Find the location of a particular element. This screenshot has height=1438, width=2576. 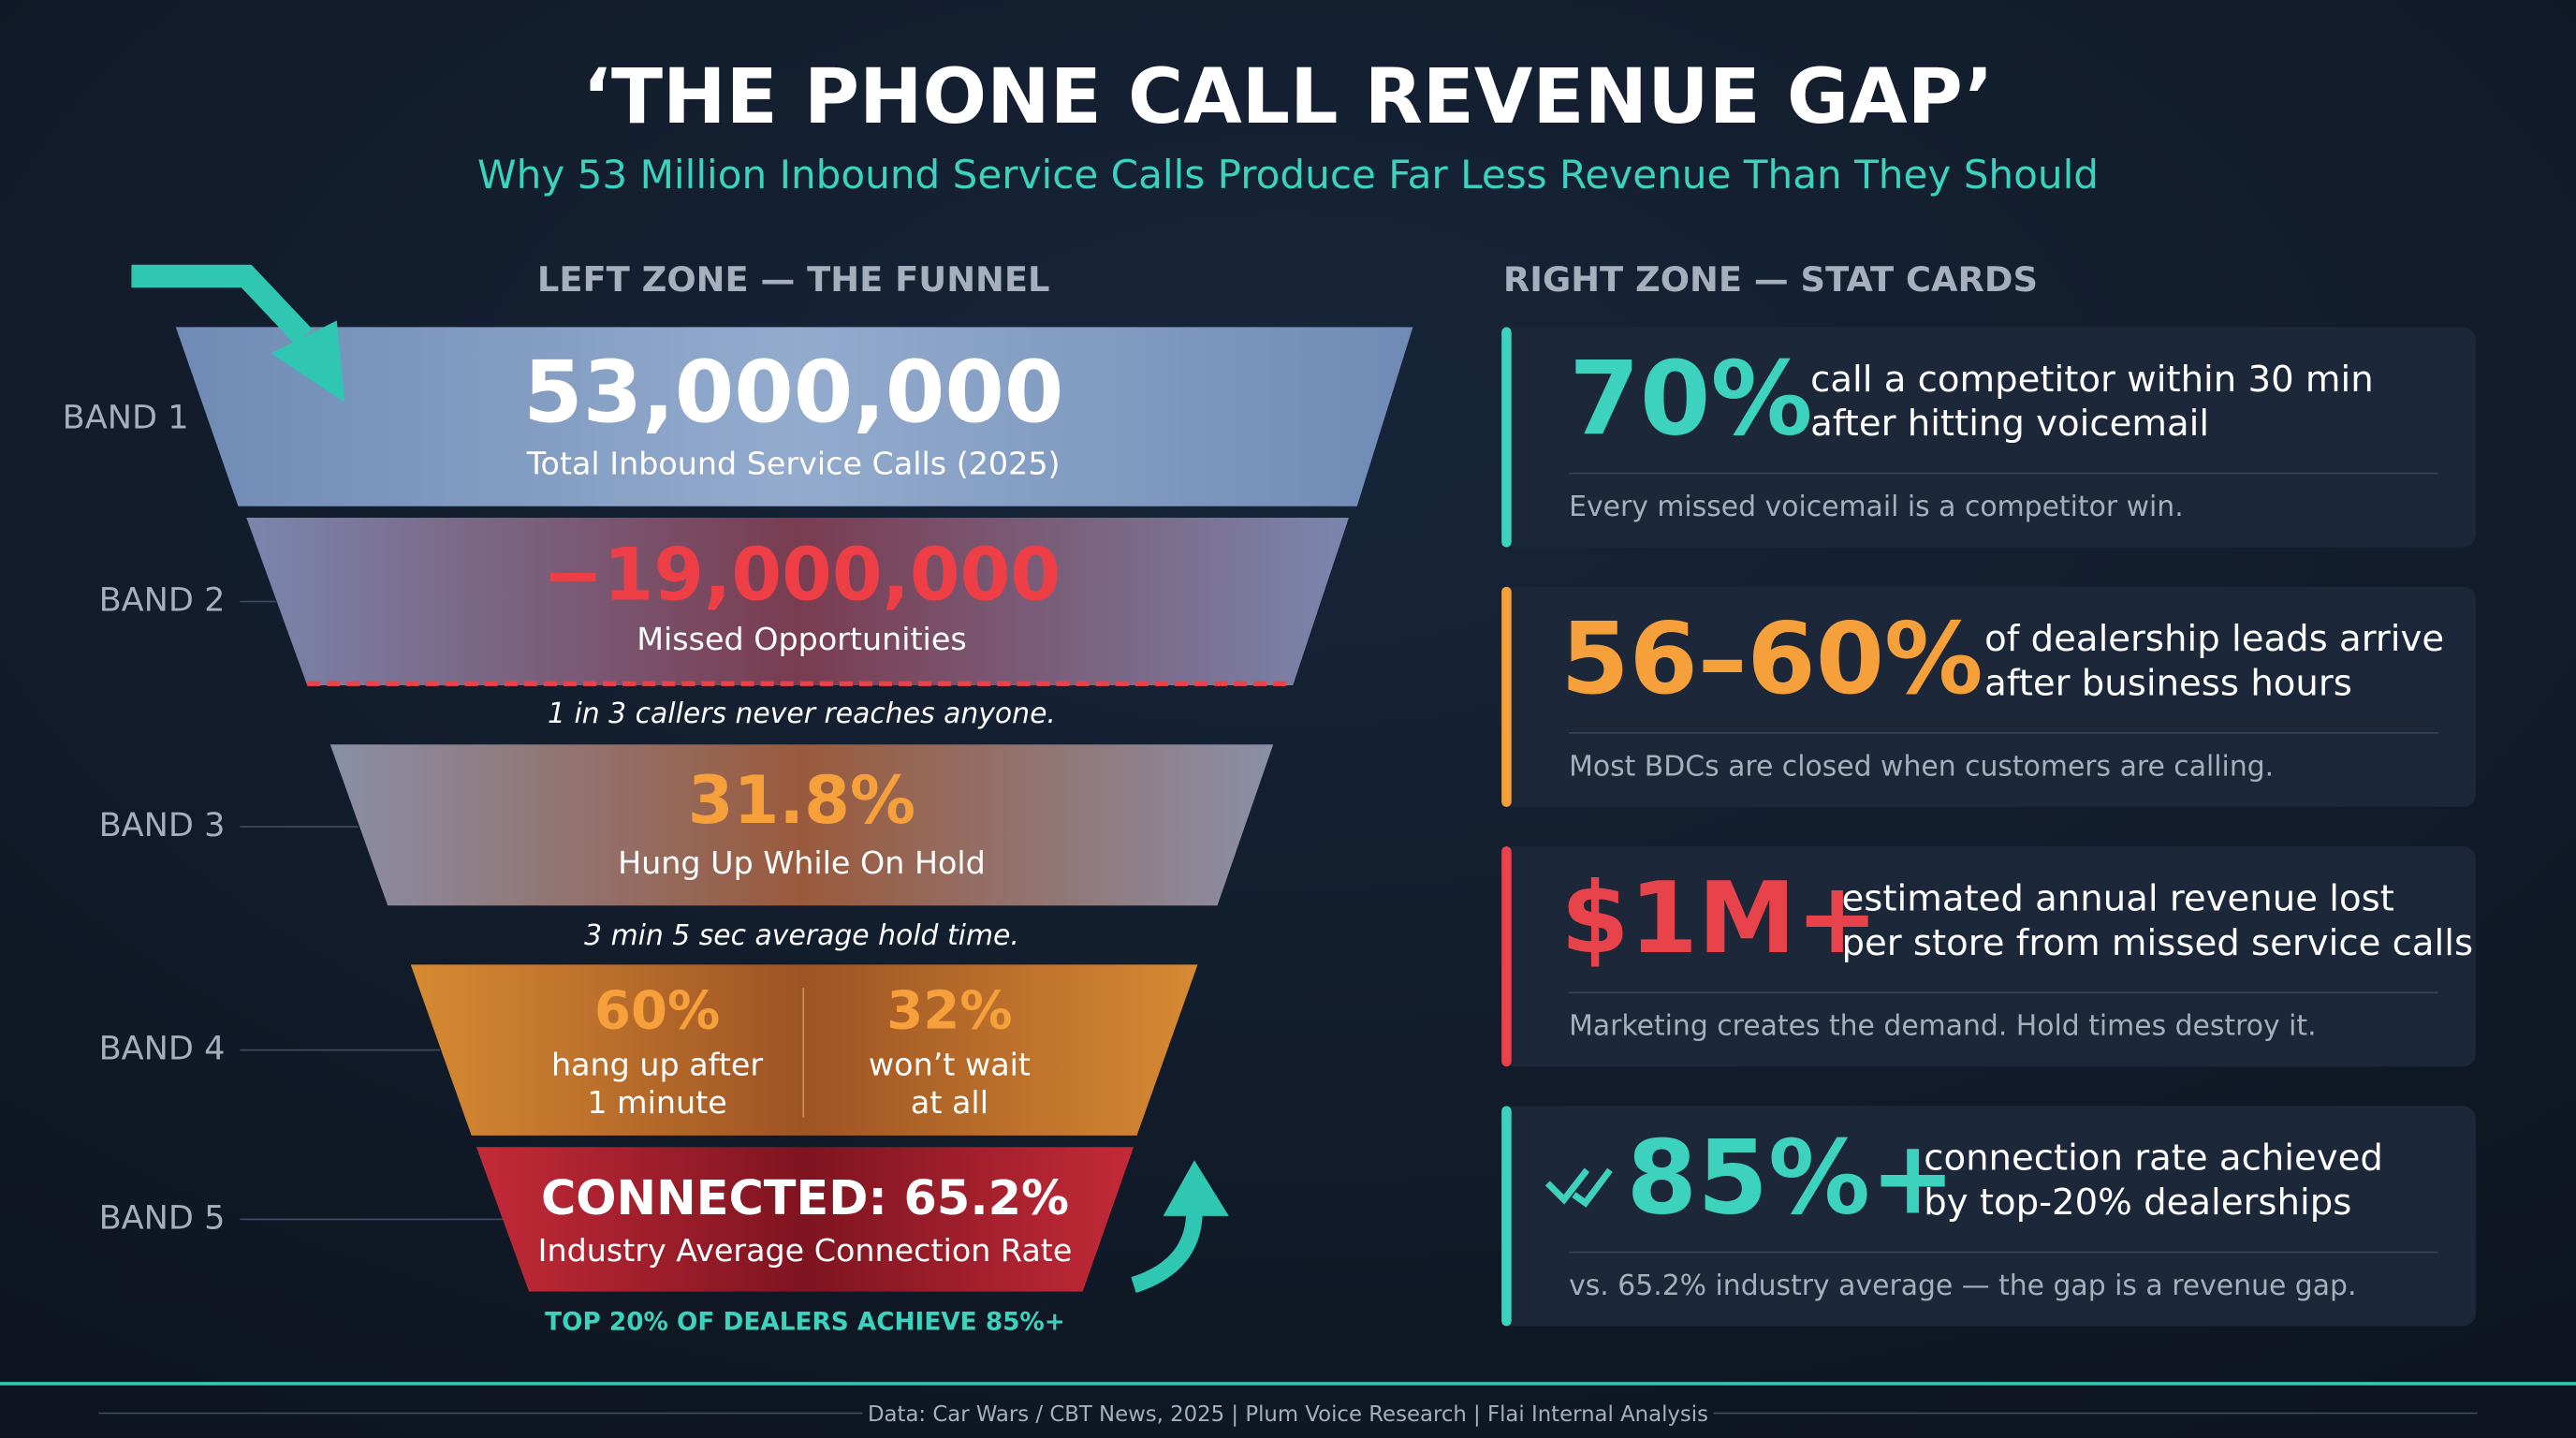

band-label: BAND 3 is located at coordinates (162, 825).